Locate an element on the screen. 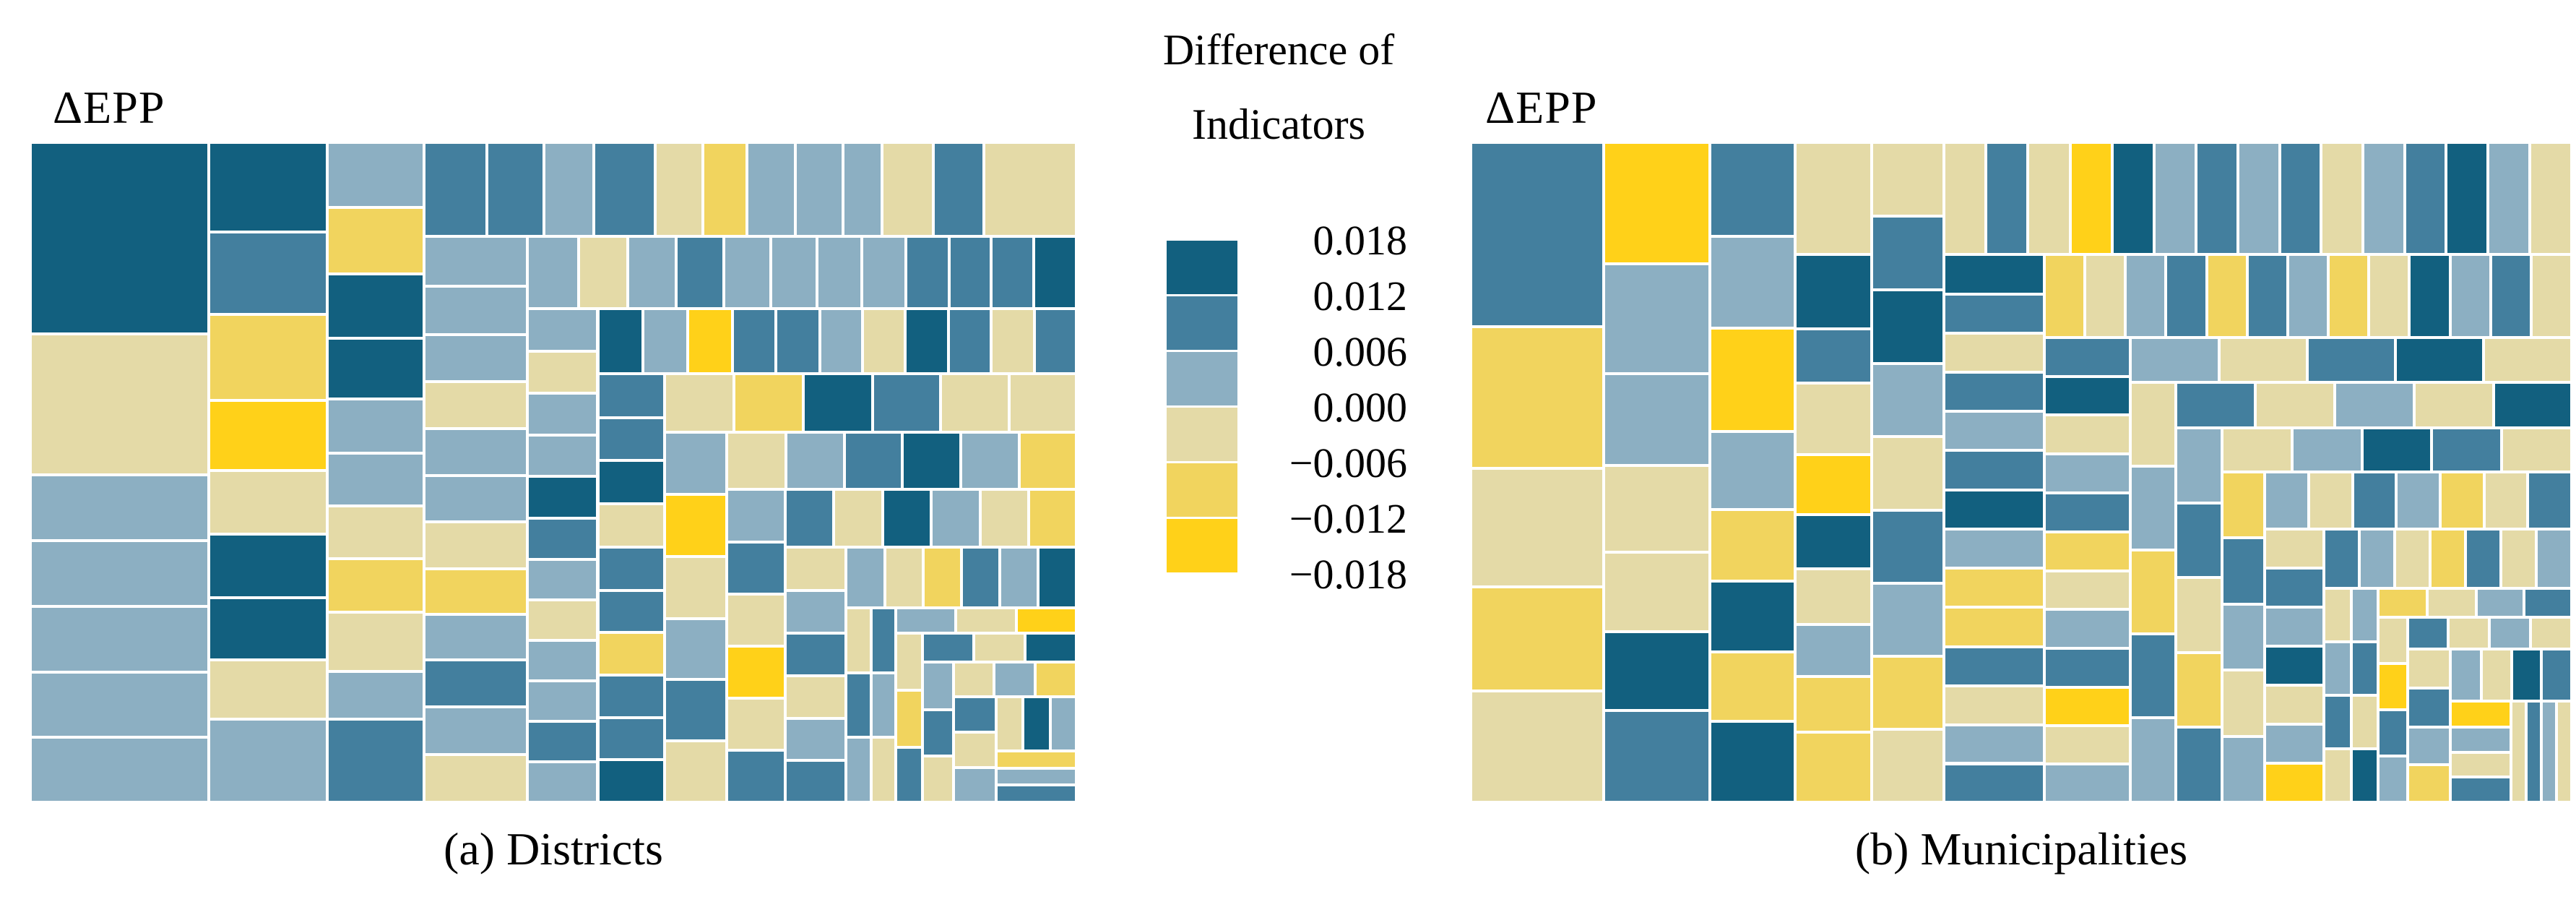 The height and width of the screenshot is (902, 2576). legend-title-line1: Difference of is located at coordinates (1278, 50).